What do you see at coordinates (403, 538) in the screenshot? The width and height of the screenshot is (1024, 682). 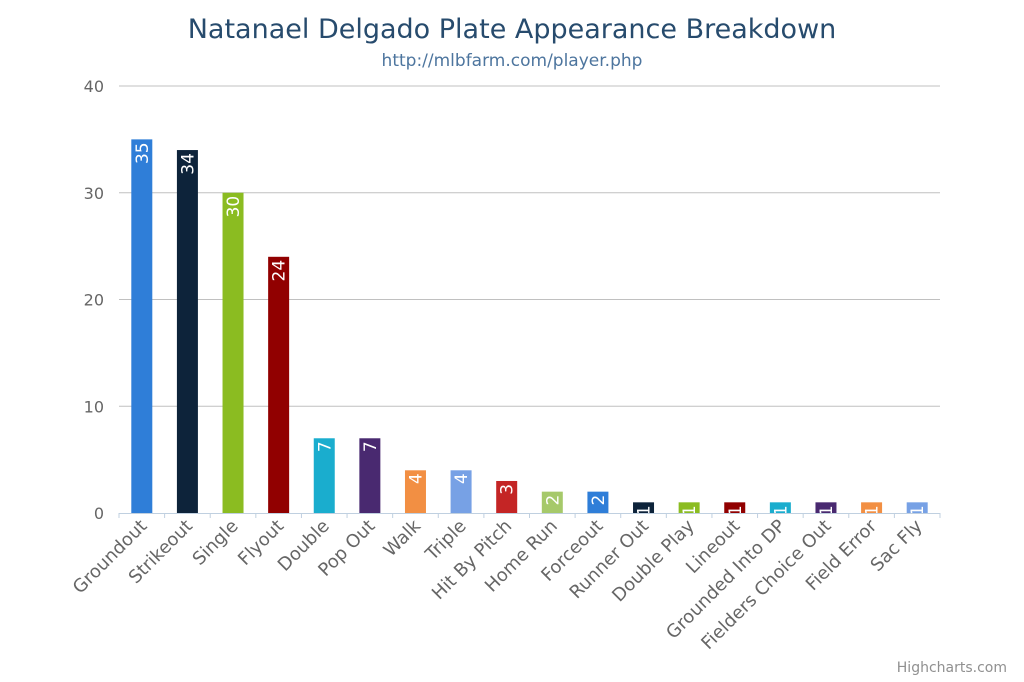 I see `x-tick-label: Walk` at bounding box center [403, 538].